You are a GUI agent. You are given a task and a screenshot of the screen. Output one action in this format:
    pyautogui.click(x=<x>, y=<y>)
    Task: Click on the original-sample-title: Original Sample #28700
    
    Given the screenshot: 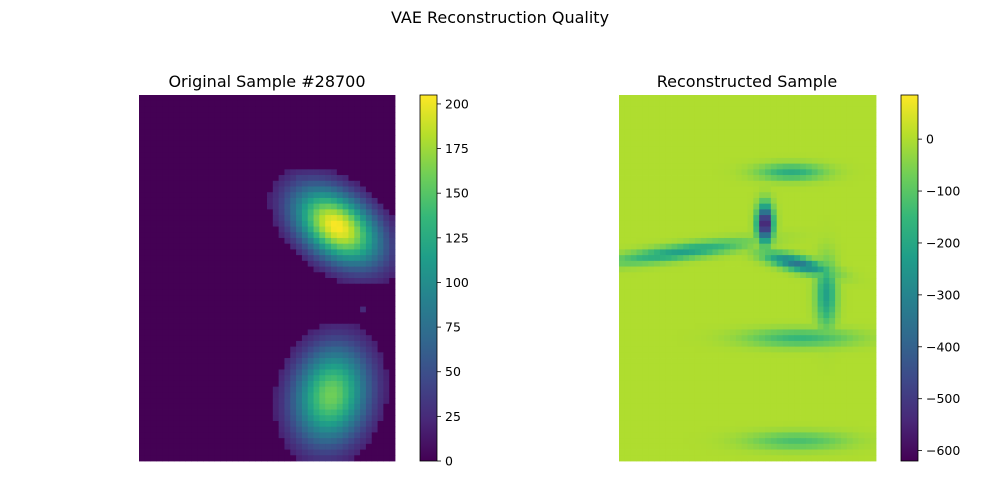 What is the action you would take?
    pyautogui.click(x=266, y=81)
    